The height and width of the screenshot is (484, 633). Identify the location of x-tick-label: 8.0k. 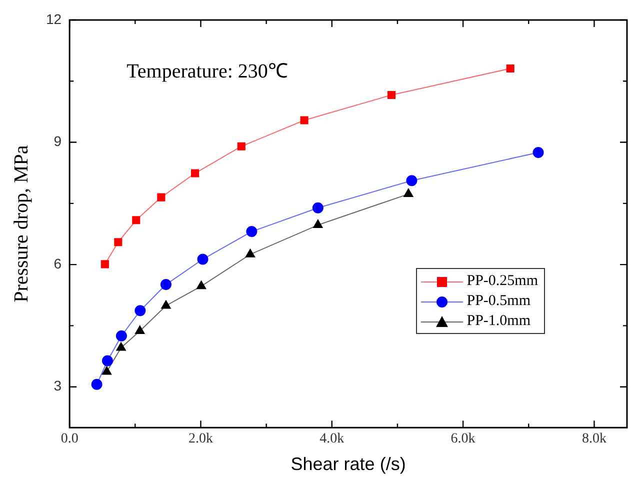
(594, 439).